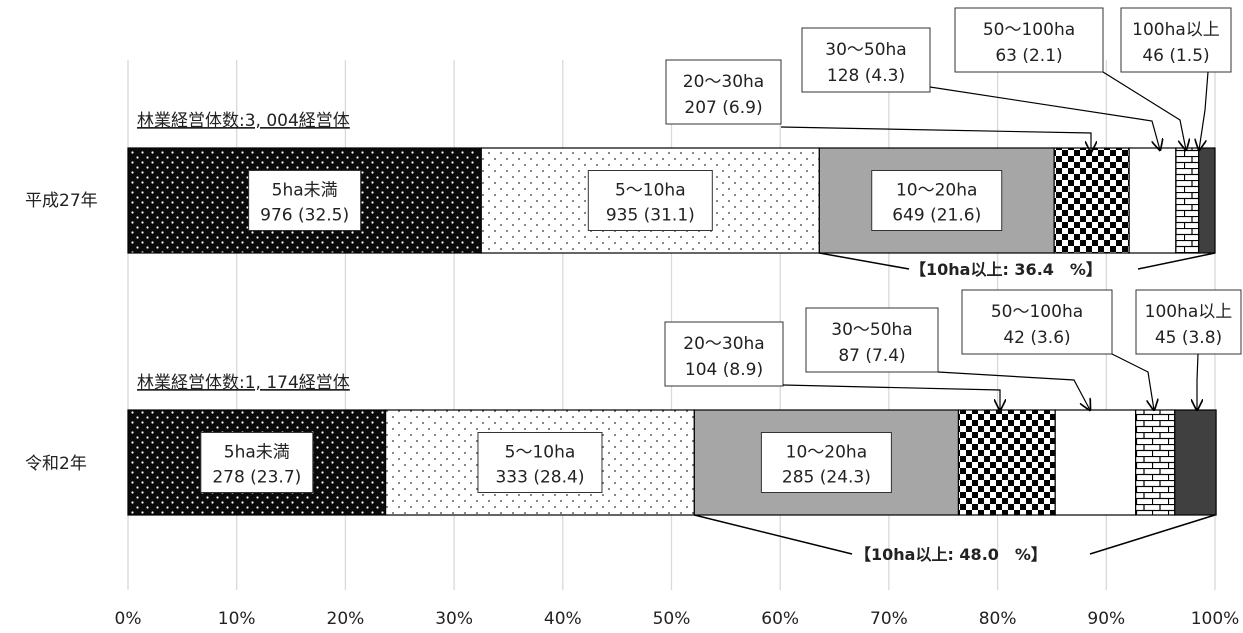 This screenshot has height=633, width=1243. What do you see at coordinates (1215, 619) in the screenshot?
I see `x-tick-label: 100%` at bounding box center [1215, 619].